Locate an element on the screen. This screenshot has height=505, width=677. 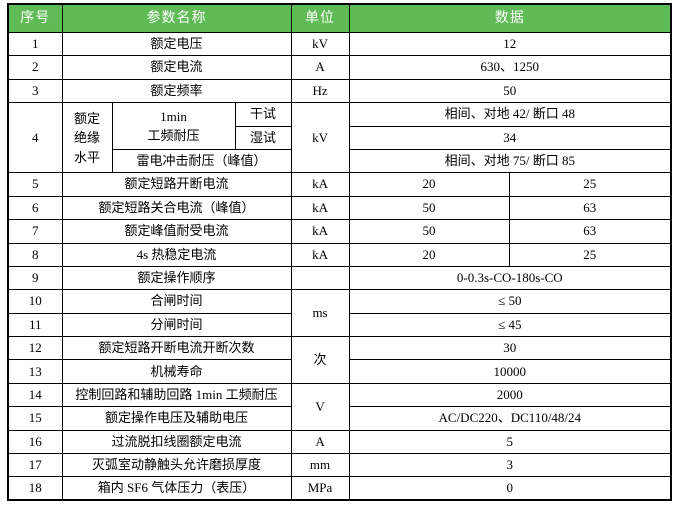
row-no: 18 is located at coordinates (35, 488).